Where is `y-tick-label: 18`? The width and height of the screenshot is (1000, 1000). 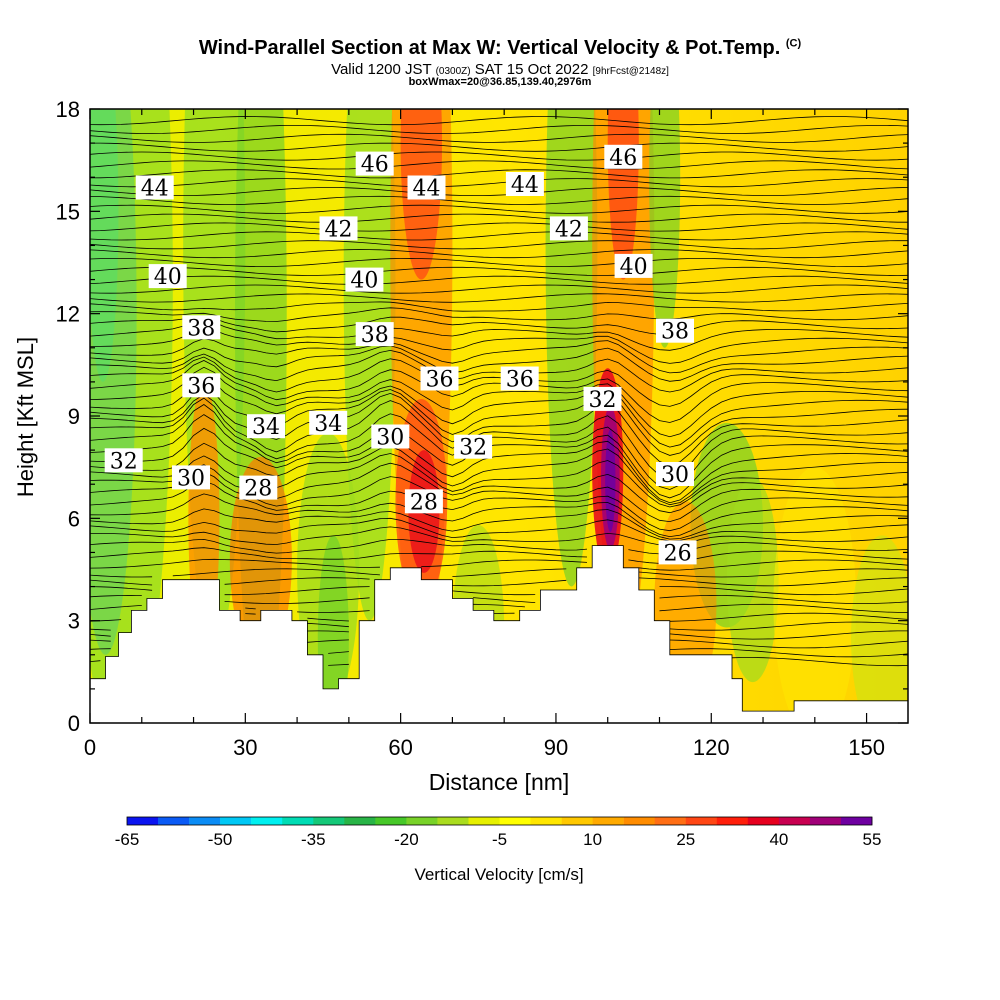 y-tick-label: 18 is located at coordinates (68, 109).